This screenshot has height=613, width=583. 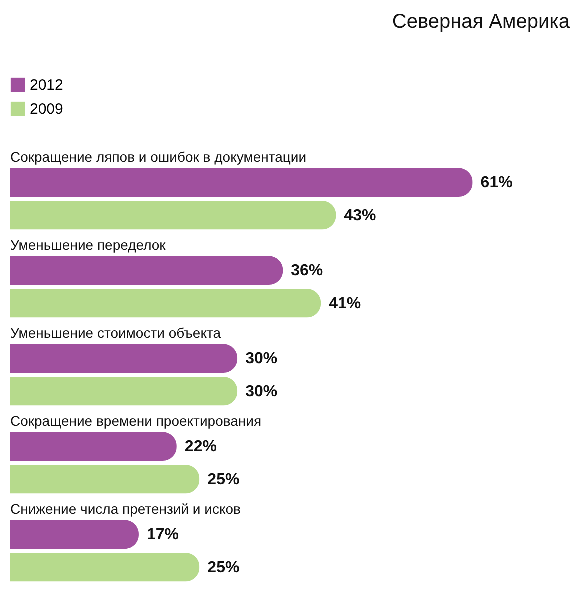 I want to click on data-label: 43%, so click(x=360, y=215).